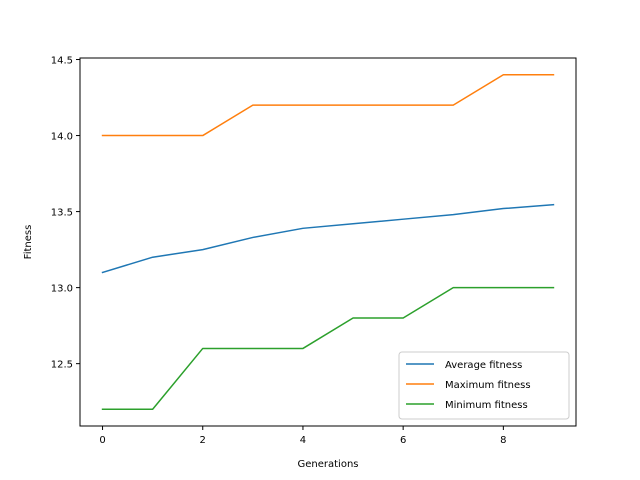 Image resolution: width=640 pixels, height=480 pixels. I want to click on y-tick-label: 14.5, so click(62, 61).